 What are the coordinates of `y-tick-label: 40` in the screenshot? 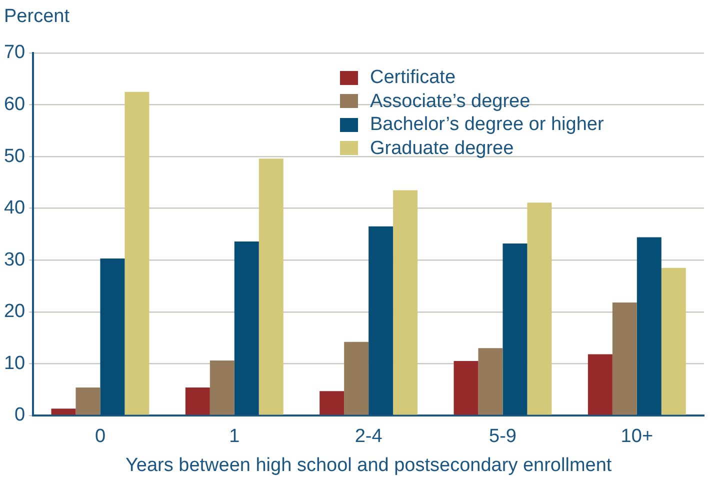 It's located at (15, 208).